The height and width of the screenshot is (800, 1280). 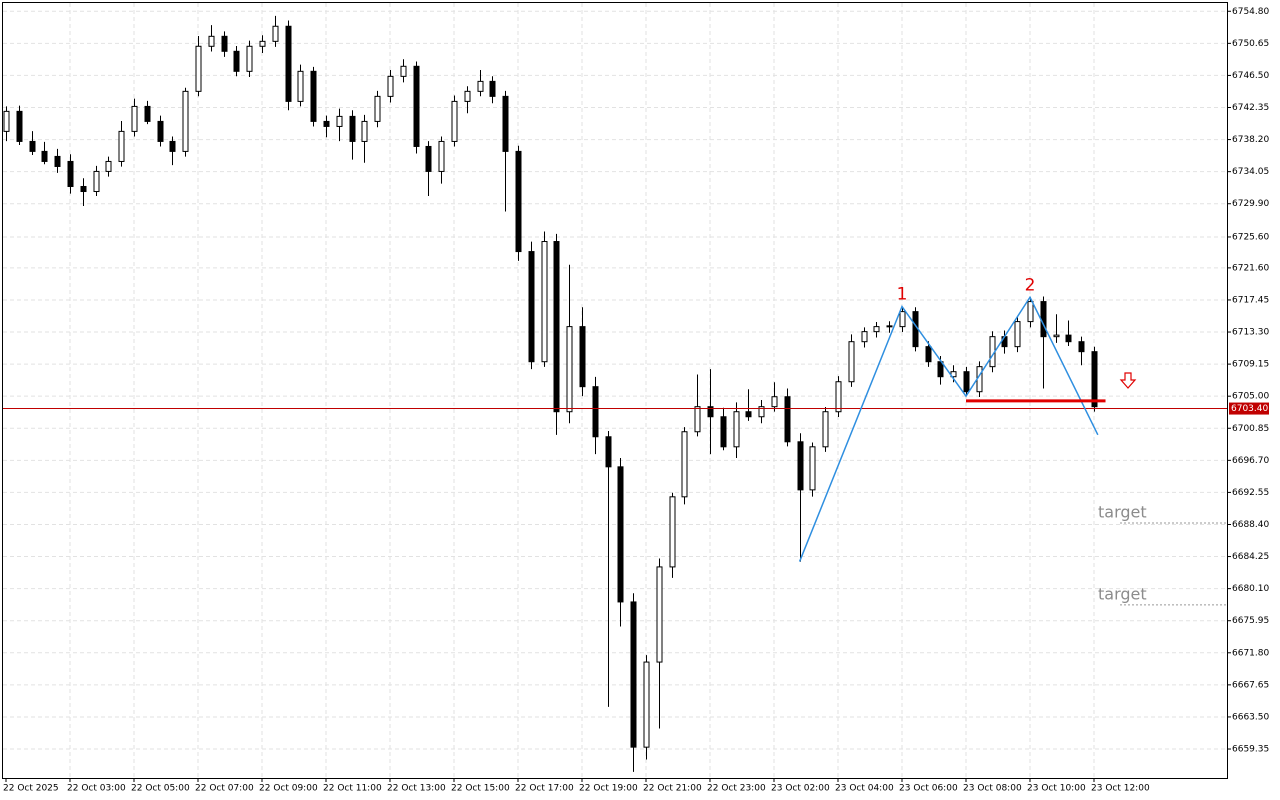 I want to click on y-tick-label: 6725.60, so click(x=1250, y=237).